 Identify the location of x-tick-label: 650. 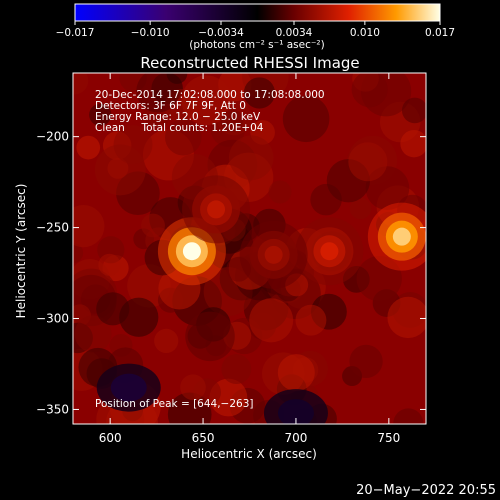
(203, 438).